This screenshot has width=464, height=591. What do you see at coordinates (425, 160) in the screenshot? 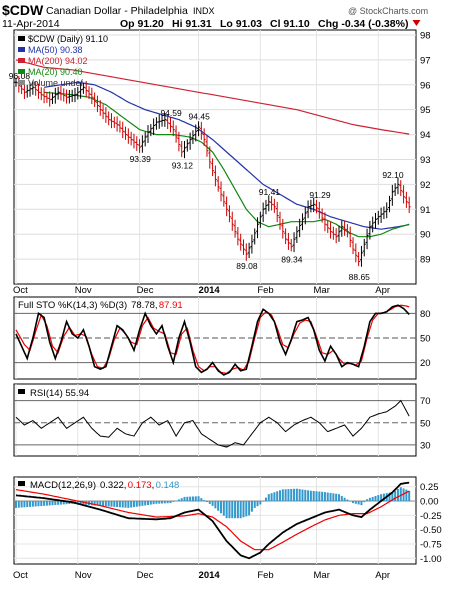
I see `price-y-tick-label: 93` at bounding box center [425, 160].